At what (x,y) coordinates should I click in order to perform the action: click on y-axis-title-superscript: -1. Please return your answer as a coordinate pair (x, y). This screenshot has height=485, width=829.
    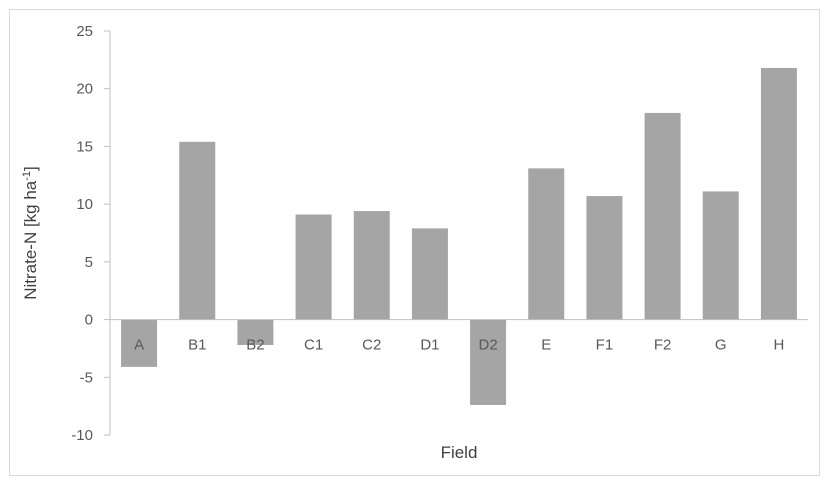
    Looking at the image, I should click on (27, 176).